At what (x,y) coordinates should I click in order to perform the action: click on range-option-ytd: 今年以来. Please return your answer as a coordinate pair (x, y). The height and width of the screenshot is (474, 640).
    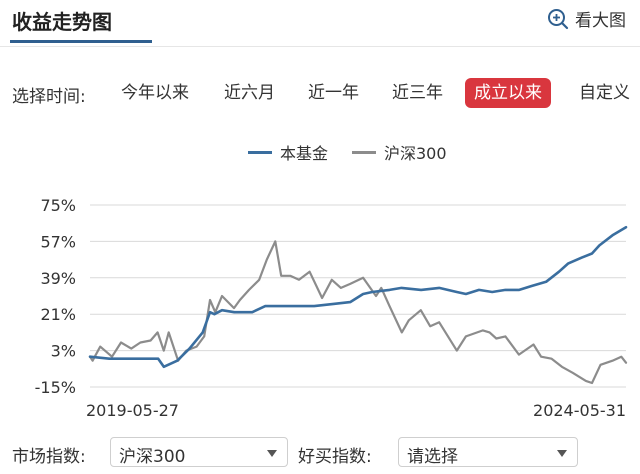
    Looking at the image, I should click on (155, 93).